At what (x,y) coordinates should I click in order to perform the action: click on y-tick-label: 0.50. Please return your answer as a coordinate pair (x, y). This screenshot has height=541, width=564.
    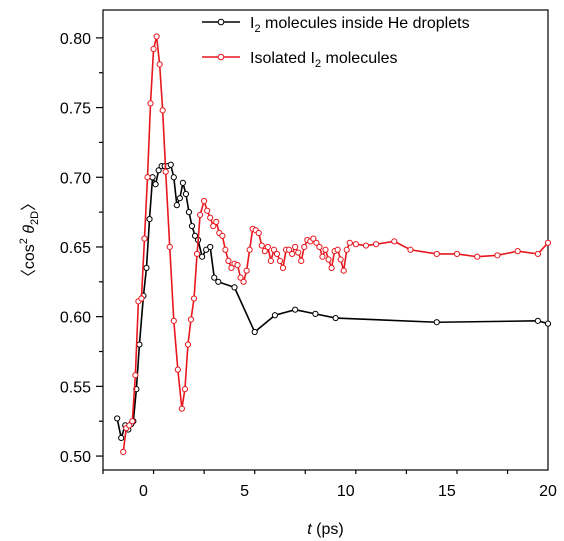
    Looking at the image, I should click on (75, 457).